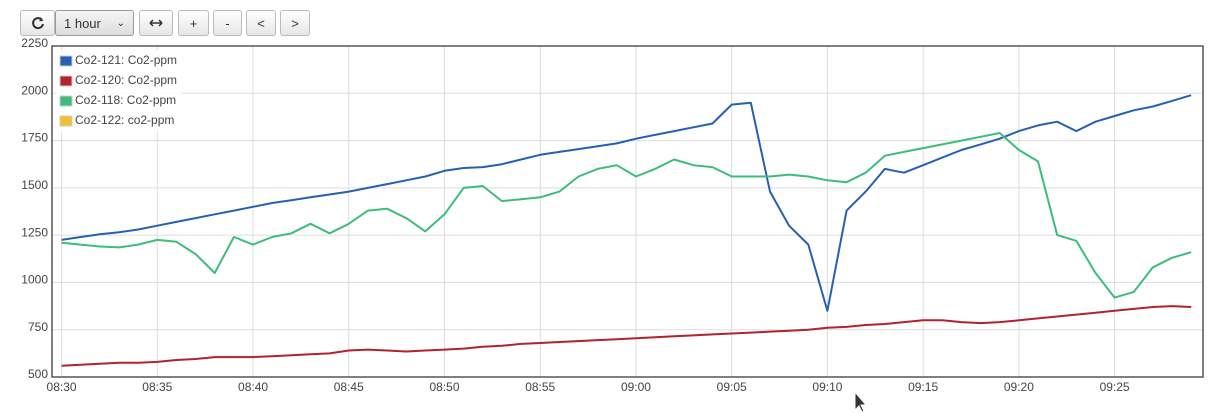 Image resolution: width=1224 pixels, height=413 pixels. What do you see at coordinates (34, 232) in the screenshot?
I see `y-tick-label: 1250` at bounding box center [34, 232].